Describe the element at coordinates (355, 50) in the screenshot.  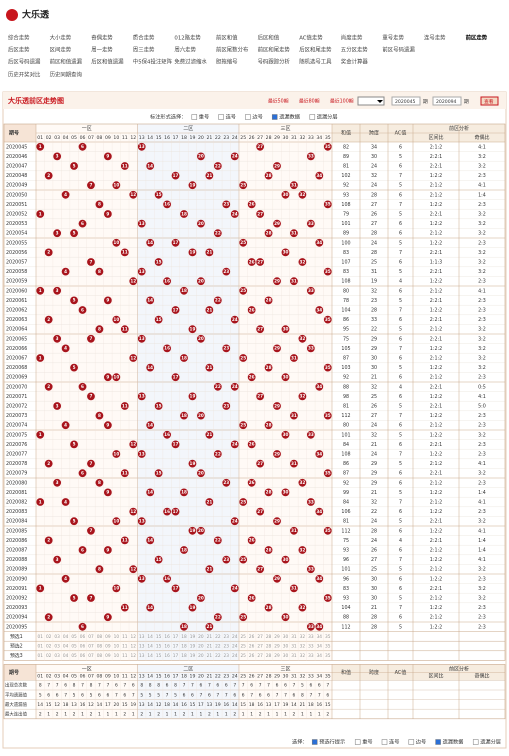
I see `nav-link: 五分区走势` at that location.